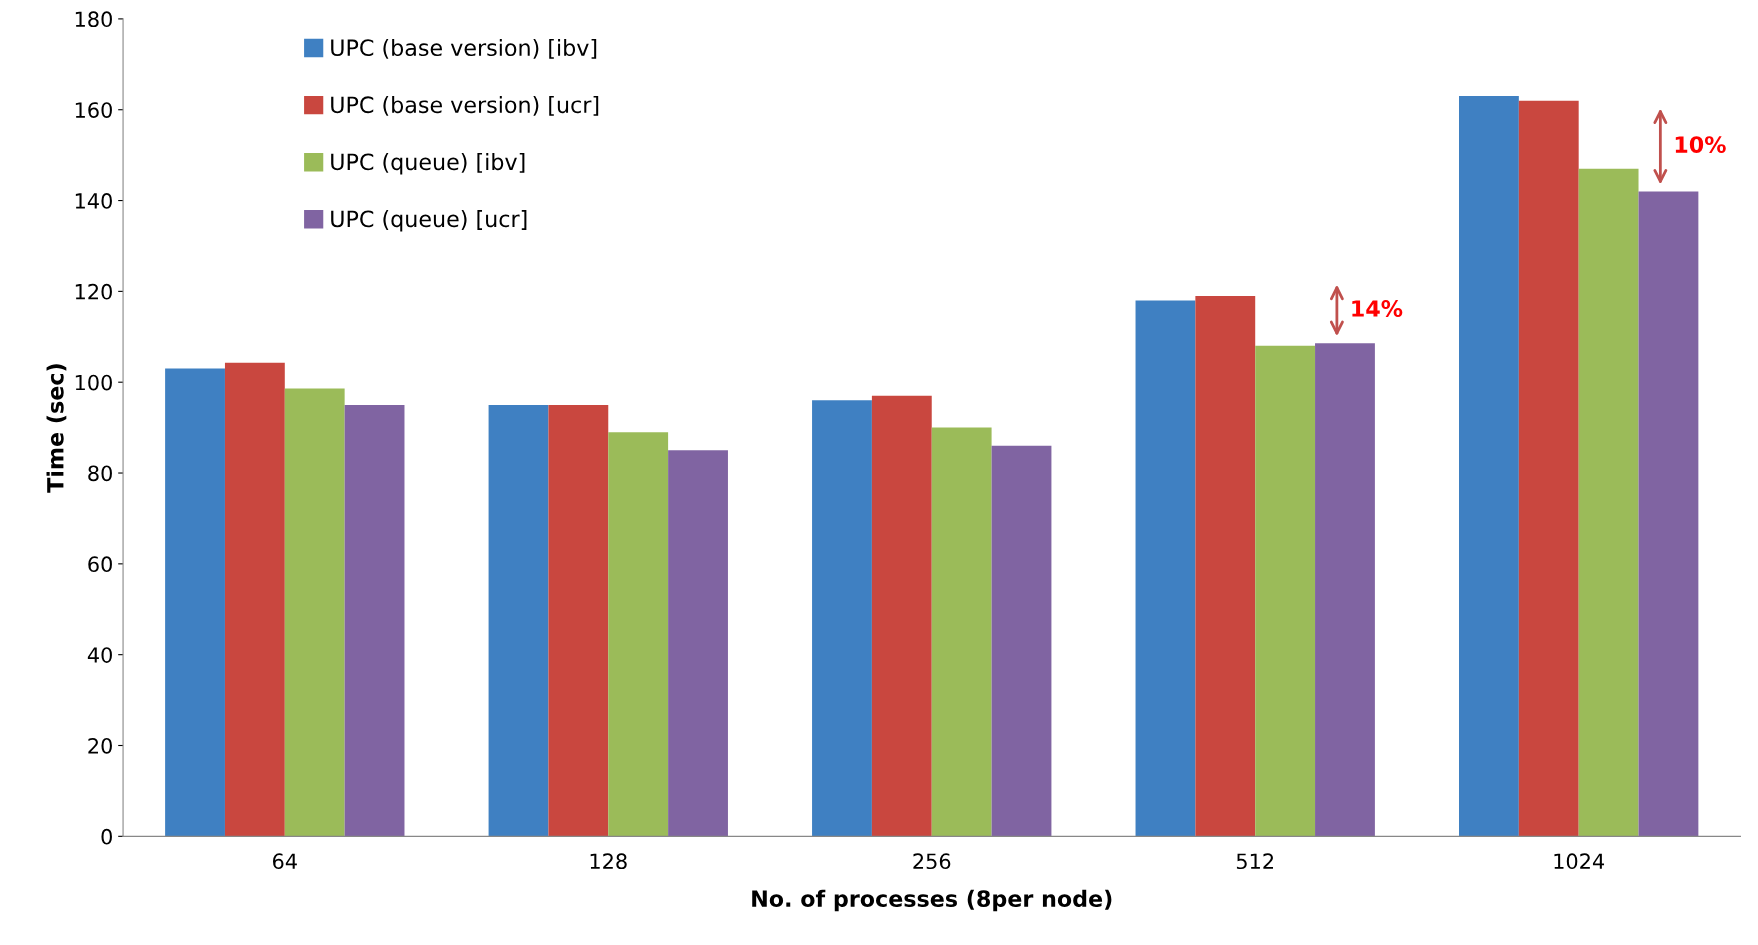 The height and width of the screenshot is (945, 1758). Describe the element at coordinates (1255, 861) in the screenshot. I see `x-tick-label: 512` at that location.